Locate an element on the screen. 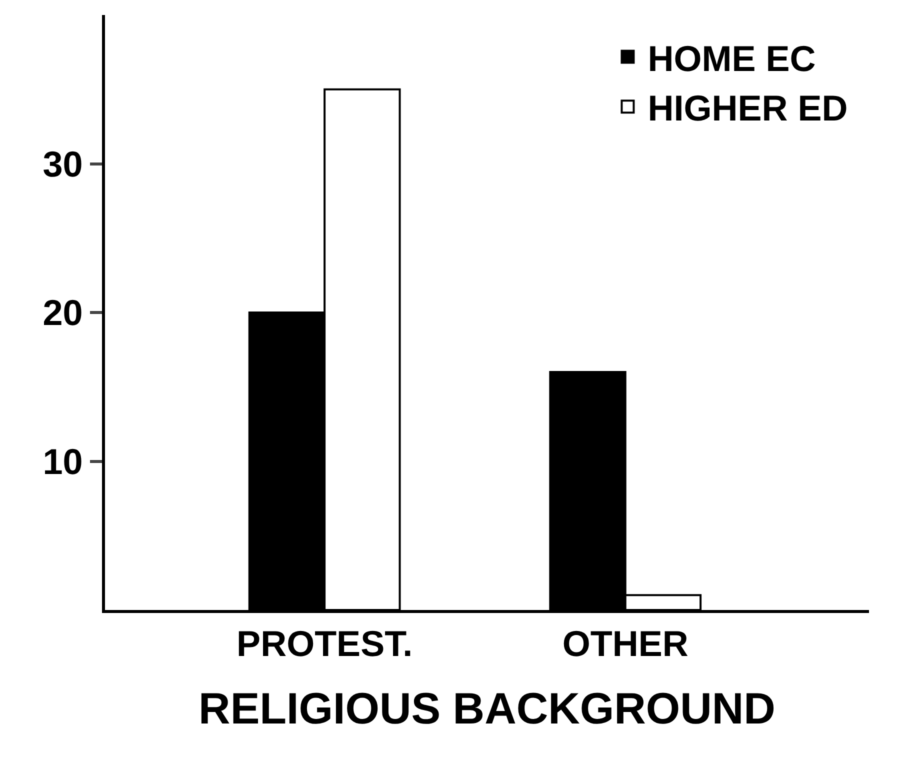 This screenshot has height=760, width=904. x-axis-title: RELIGIOUS BACKGROUND is located at coordinates (487, 709).